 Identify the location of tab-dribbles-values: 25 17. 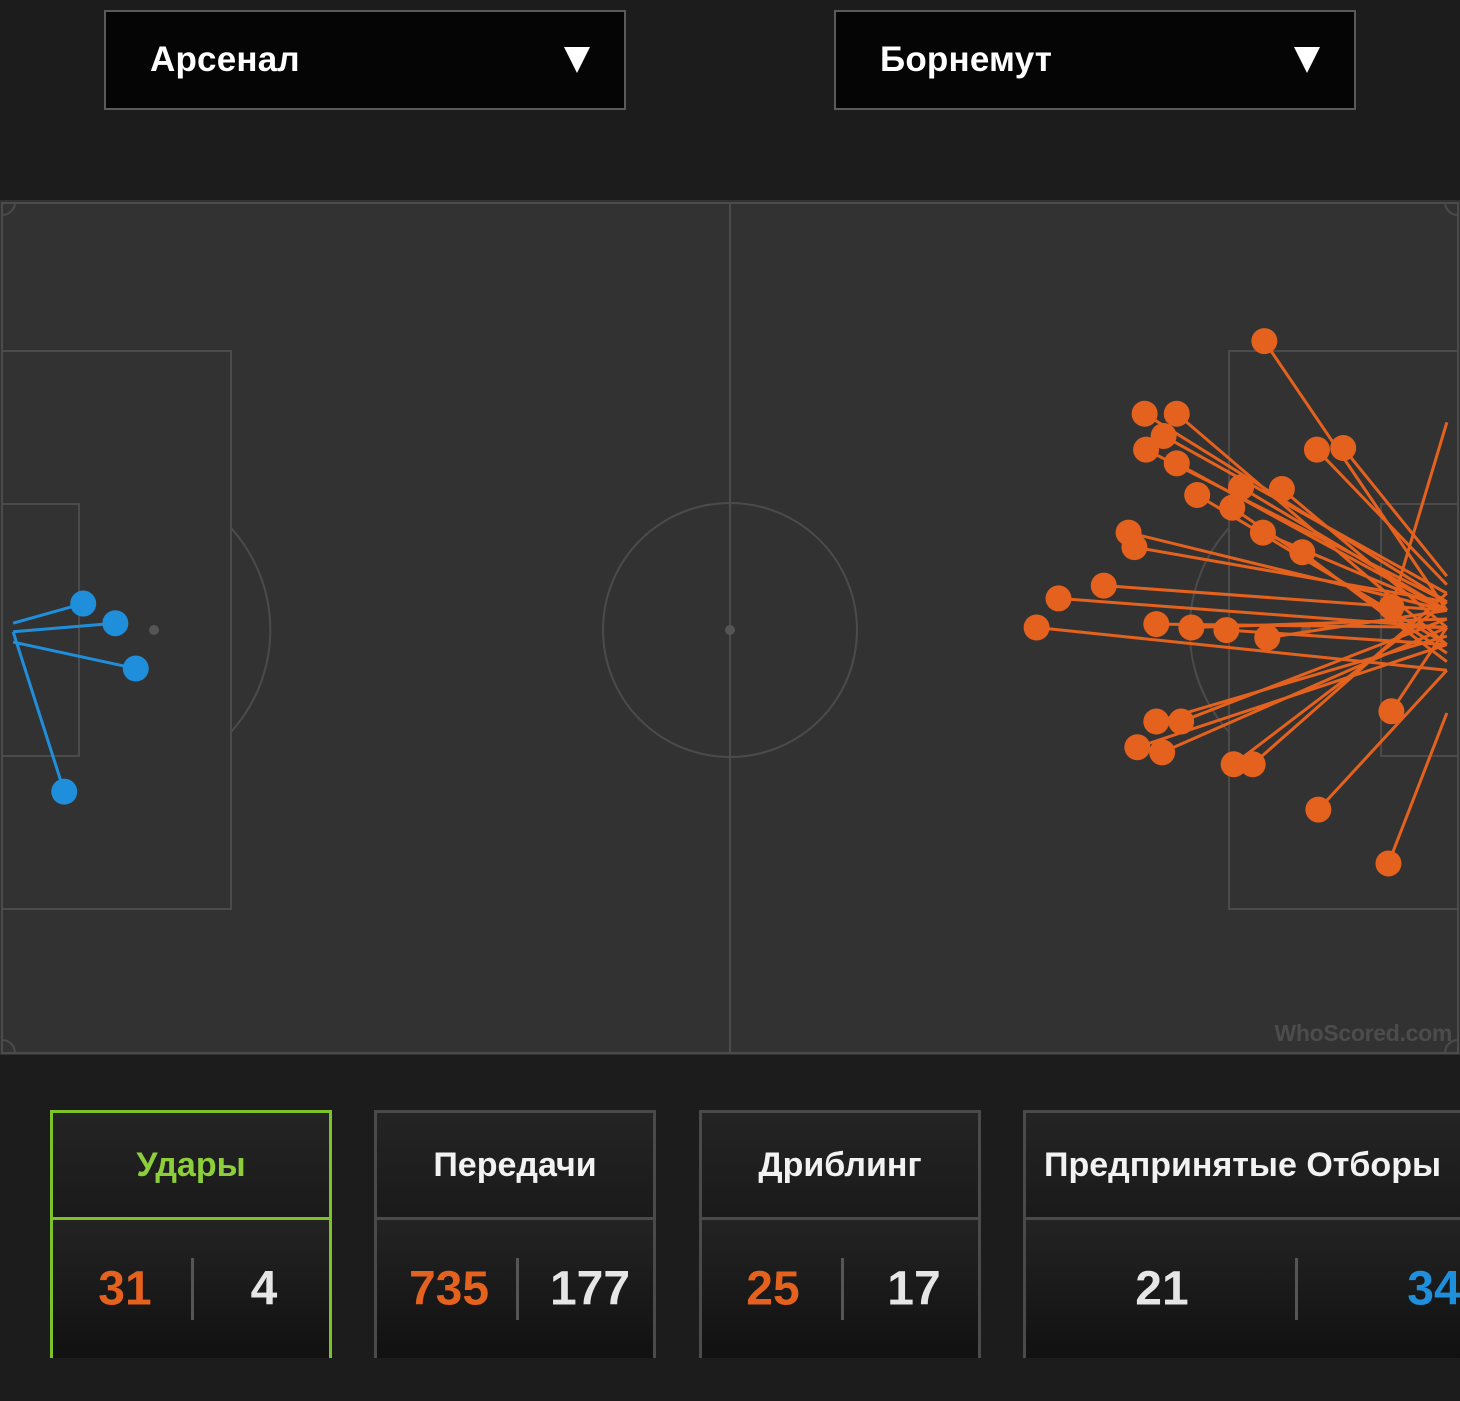
(840, 1289).